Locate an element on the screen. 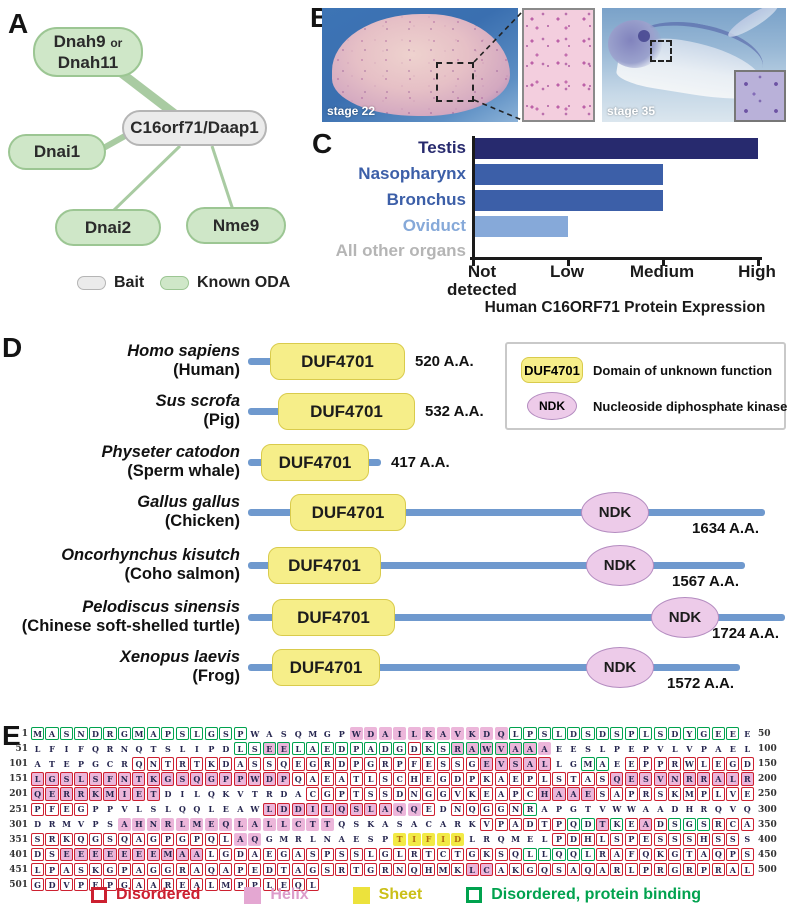 This screenshot has width=792, height=912. stage-35-label: stage 35 is located at coordinates (631, 111).